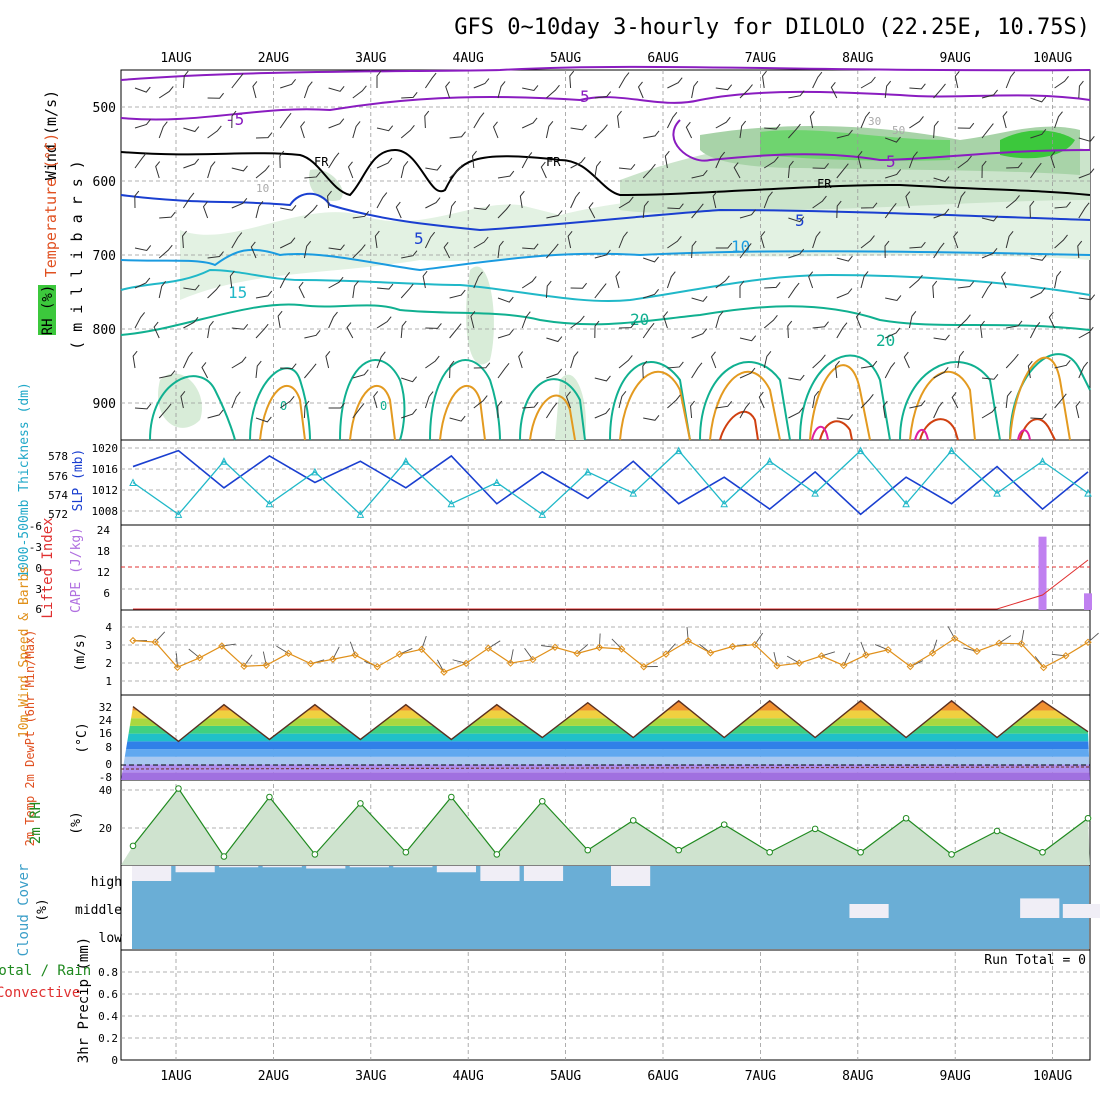 The image size is (1100, 1100). I want to click on date-label-top: 5AUG, so click(565, 58).